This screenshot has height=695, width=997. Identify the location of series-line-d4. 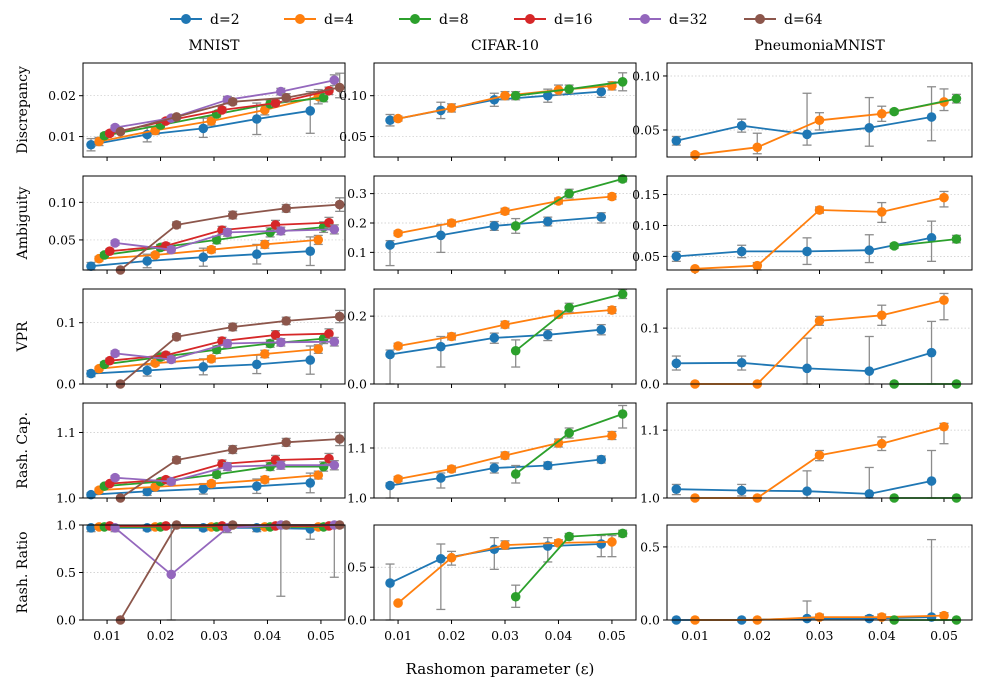
(504, 572).